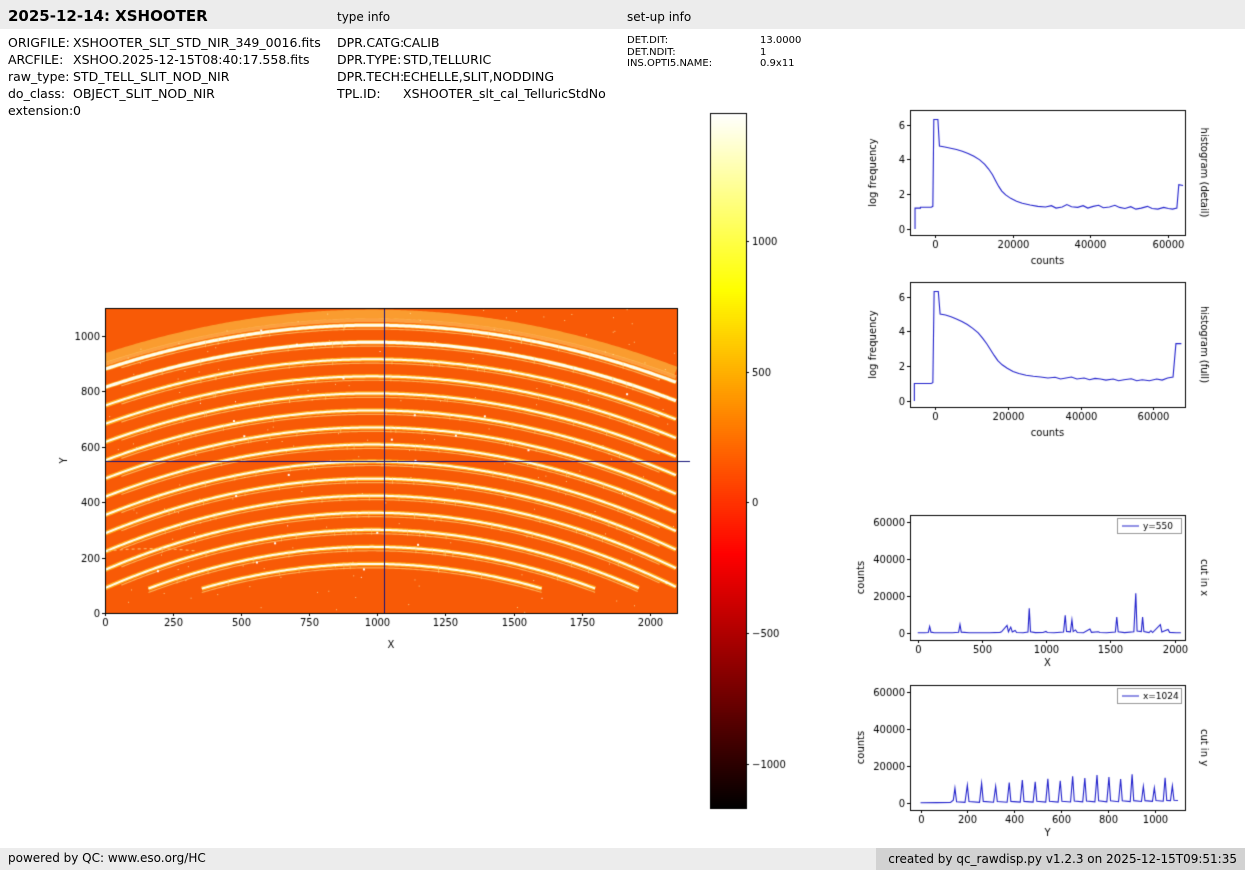  I want to click on setup-info-label: DET.DIT:, so click(648, 40).